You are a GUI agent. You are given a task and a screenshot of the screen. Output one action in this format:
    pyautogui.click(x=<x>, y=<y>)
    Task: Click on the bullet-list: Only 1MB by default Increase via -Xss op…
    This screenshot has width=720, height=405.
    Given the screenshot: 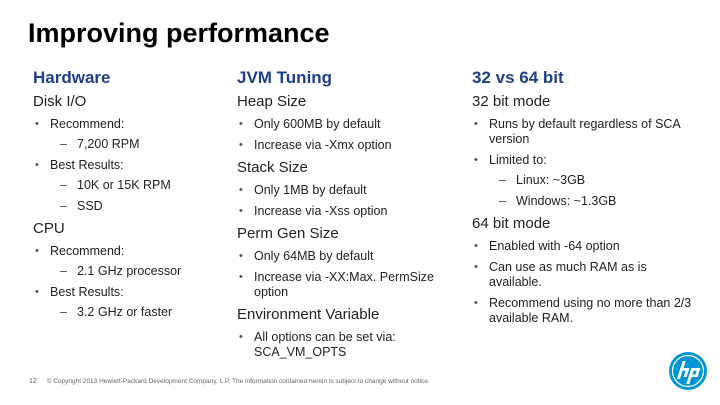 What is the action you would take?
    pyautogui.click(x=349, y=201)
    